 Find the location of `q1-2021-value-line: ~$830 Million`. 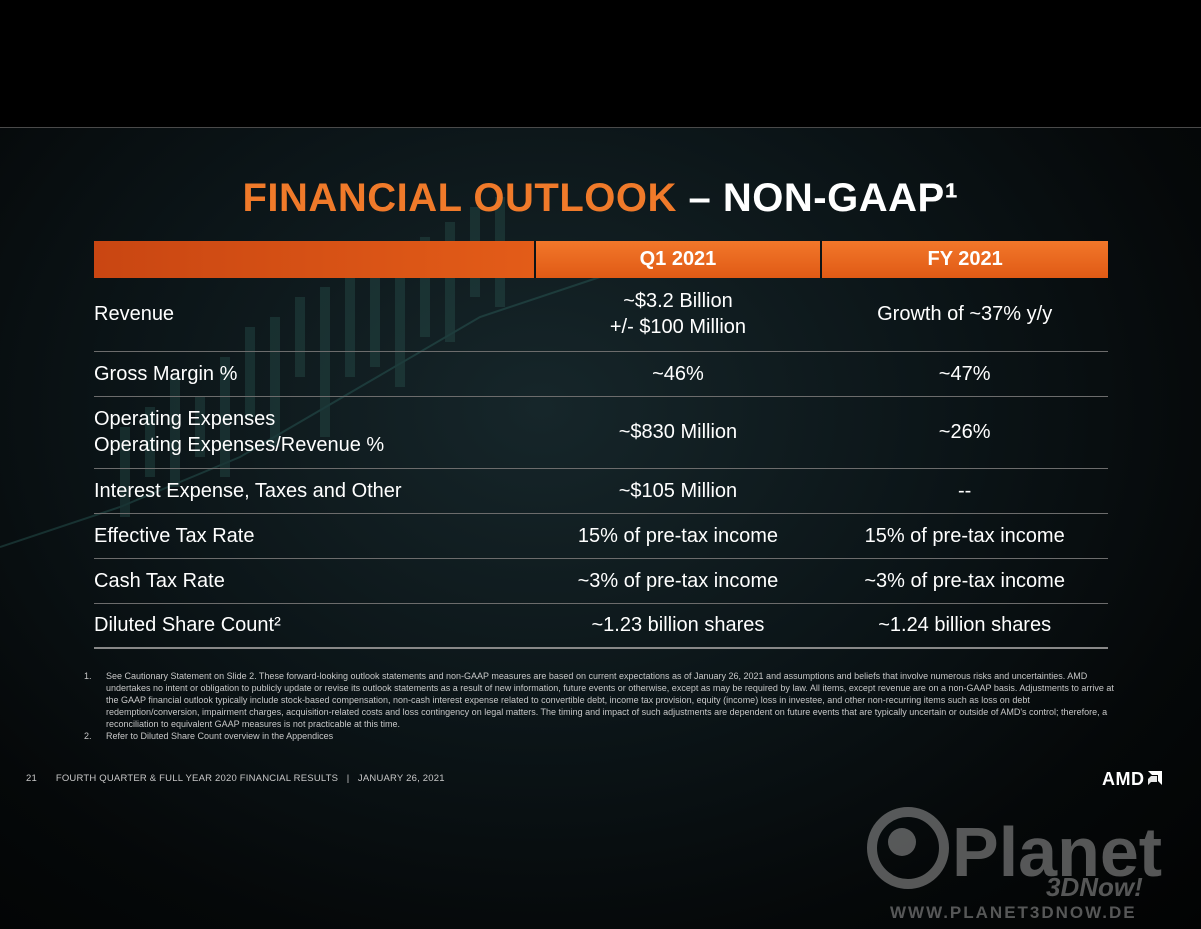

q1-2021-value-line: ~$830 Million is located at coordinates (678, 432).